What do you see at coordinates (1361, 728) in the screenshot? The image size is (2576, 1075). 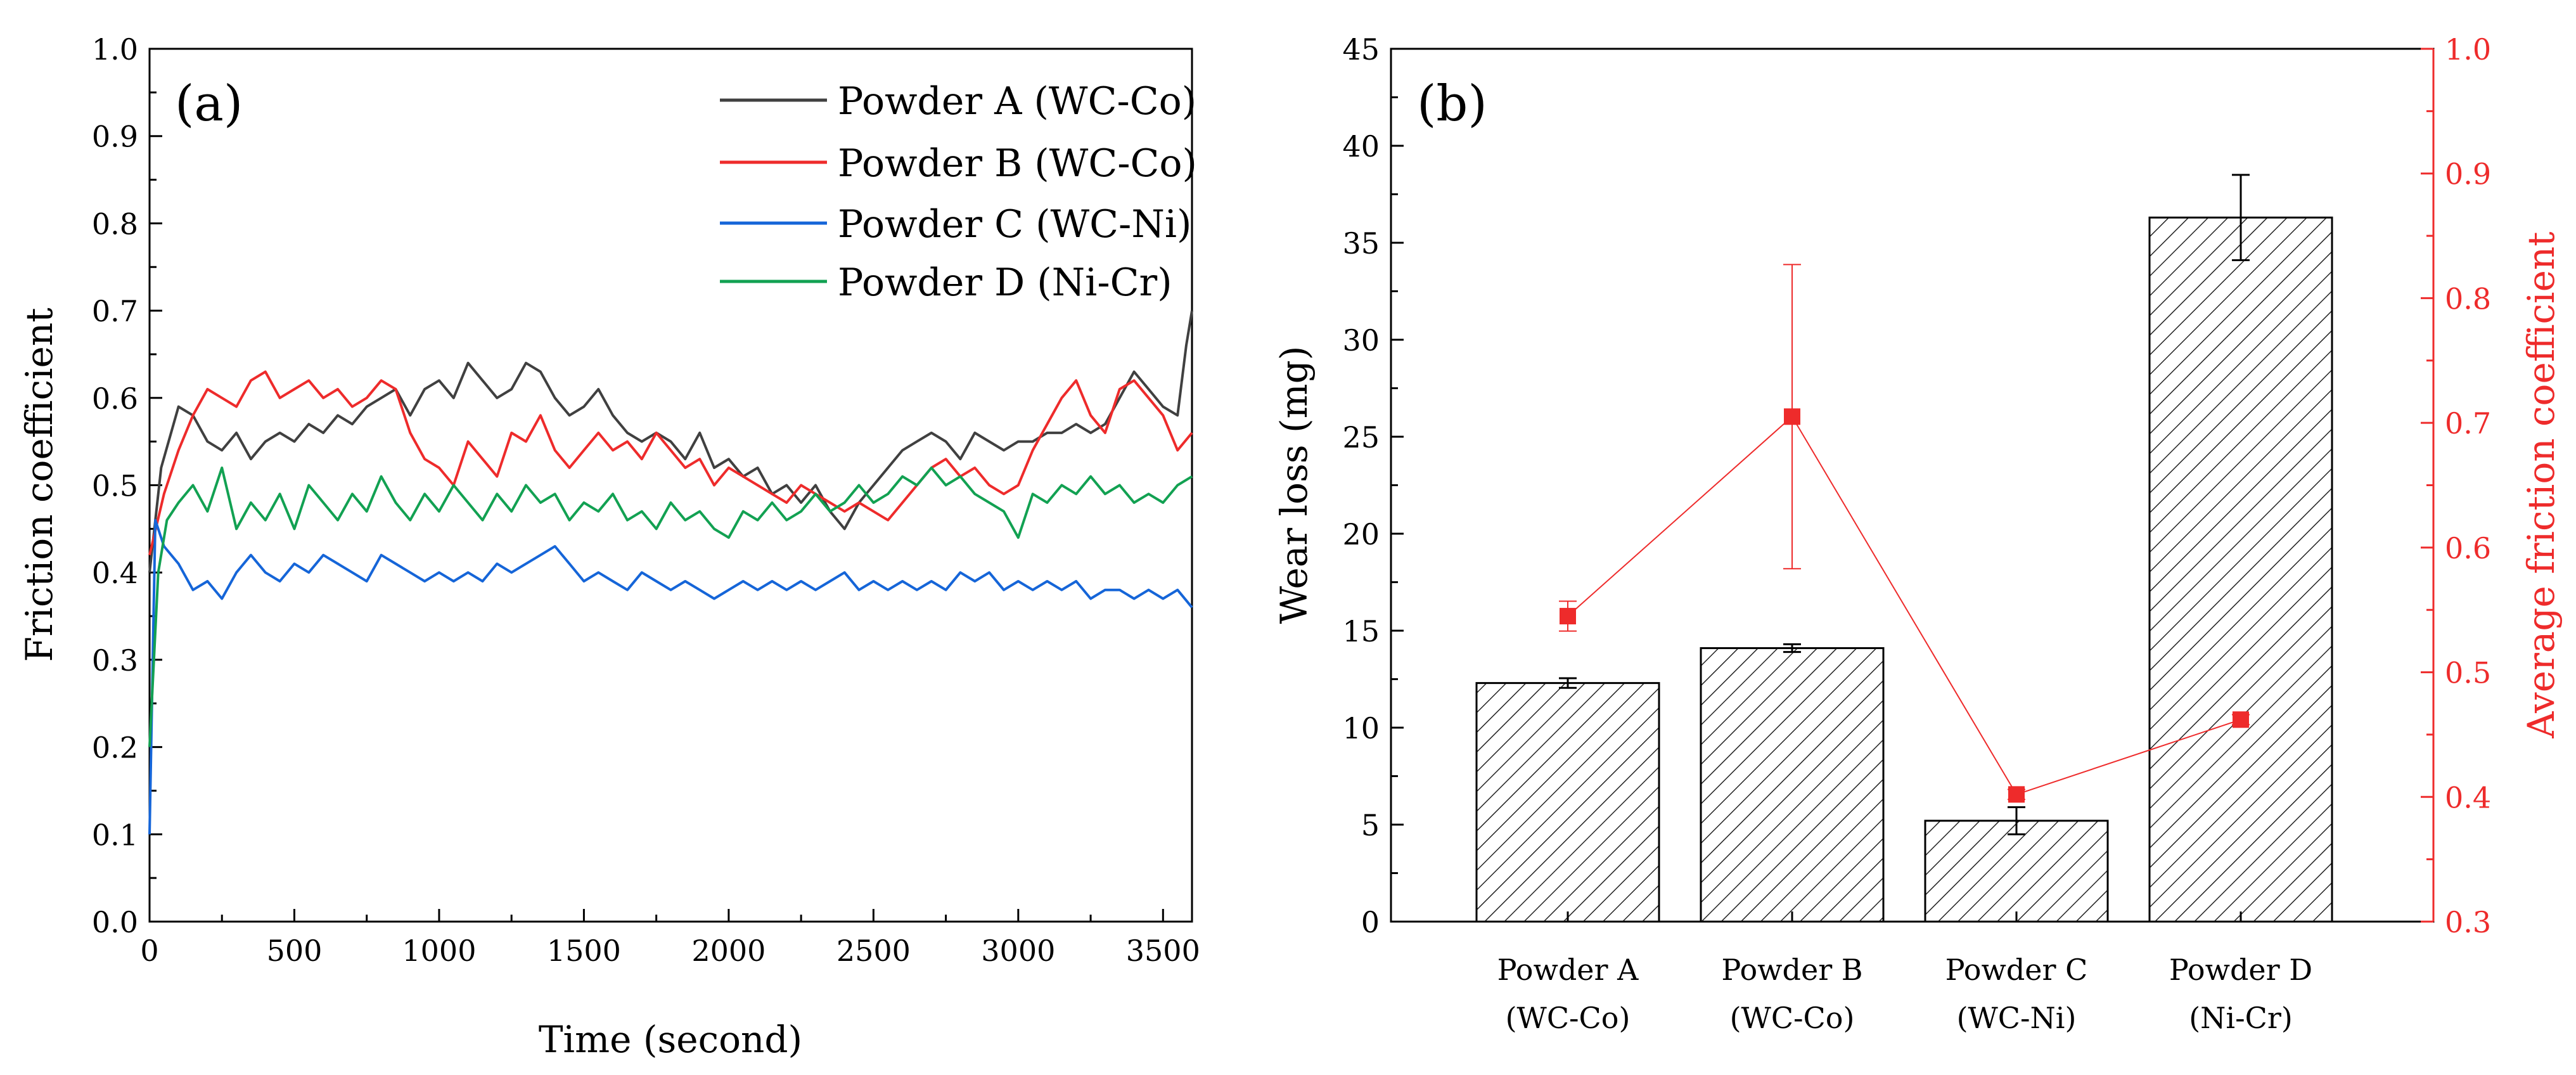 I see `y-tick-label-b: 10` at bounding box center [1361, 728].